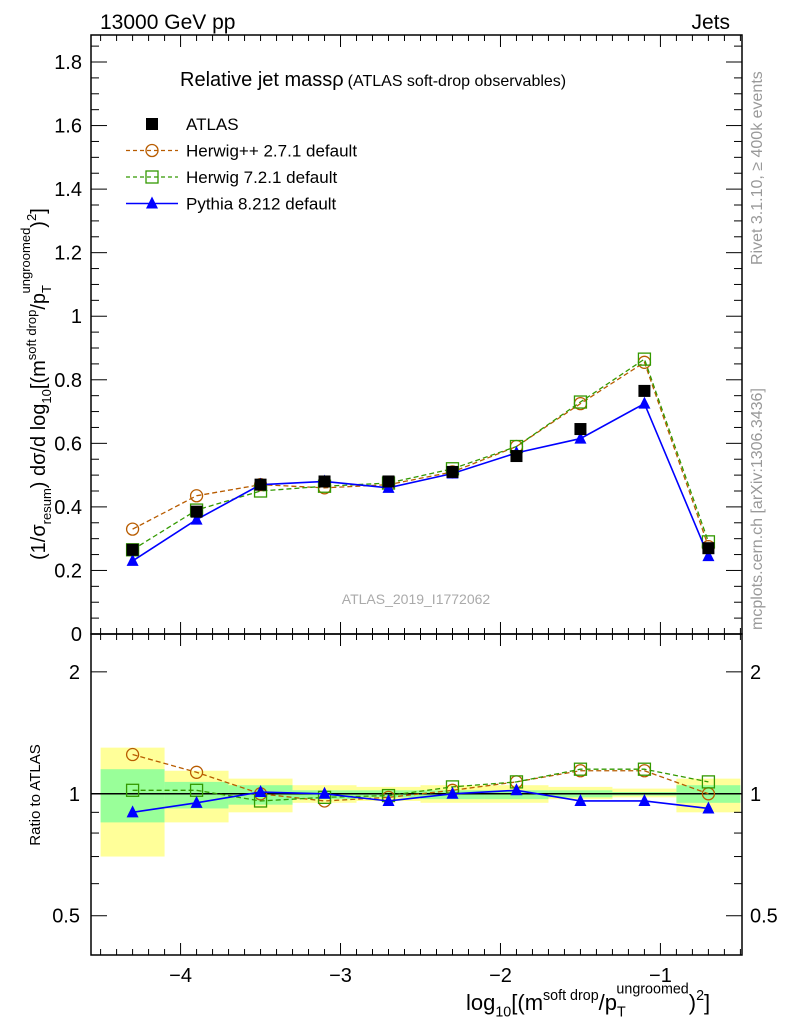  What do you see at coordinates (757, 509) in the screenshot?
I see `mcplots-label: mcplots.cern.ch [arXiv:1306.3436]` at bounding box center [757, 509].